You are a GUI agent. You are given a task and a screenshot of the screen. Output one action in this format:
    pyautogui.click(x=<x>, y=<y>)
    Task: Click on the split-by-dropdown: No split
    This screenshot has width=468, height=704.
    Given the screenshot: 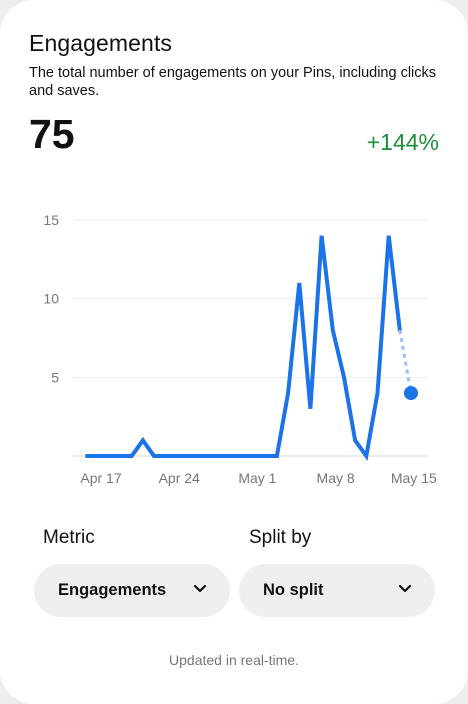 What is the action you would take?
    pyautogui.click(x=337, y=590)
    